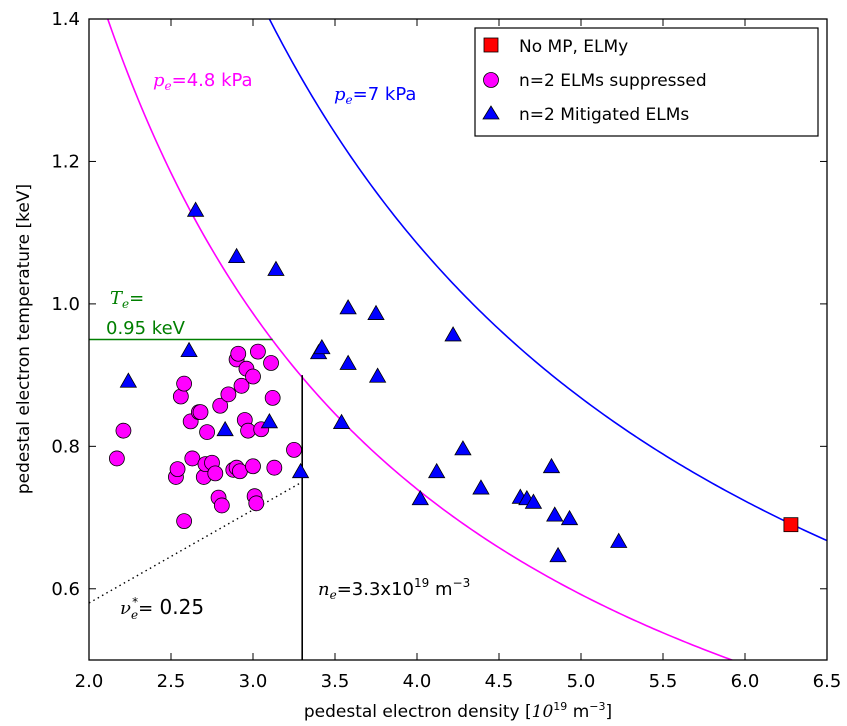 This screenshot has height=726, width=847. I want to click on nu-reference-line, so click(196, 542).